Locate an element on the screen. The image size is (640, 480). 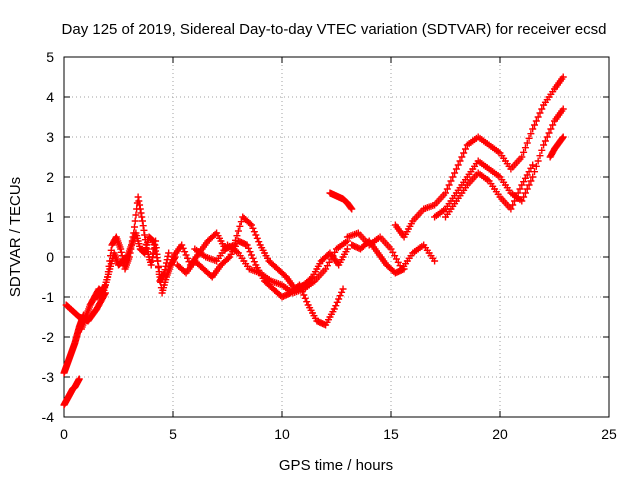
y-tick-label: 1 is located at coordinates (50, 217).